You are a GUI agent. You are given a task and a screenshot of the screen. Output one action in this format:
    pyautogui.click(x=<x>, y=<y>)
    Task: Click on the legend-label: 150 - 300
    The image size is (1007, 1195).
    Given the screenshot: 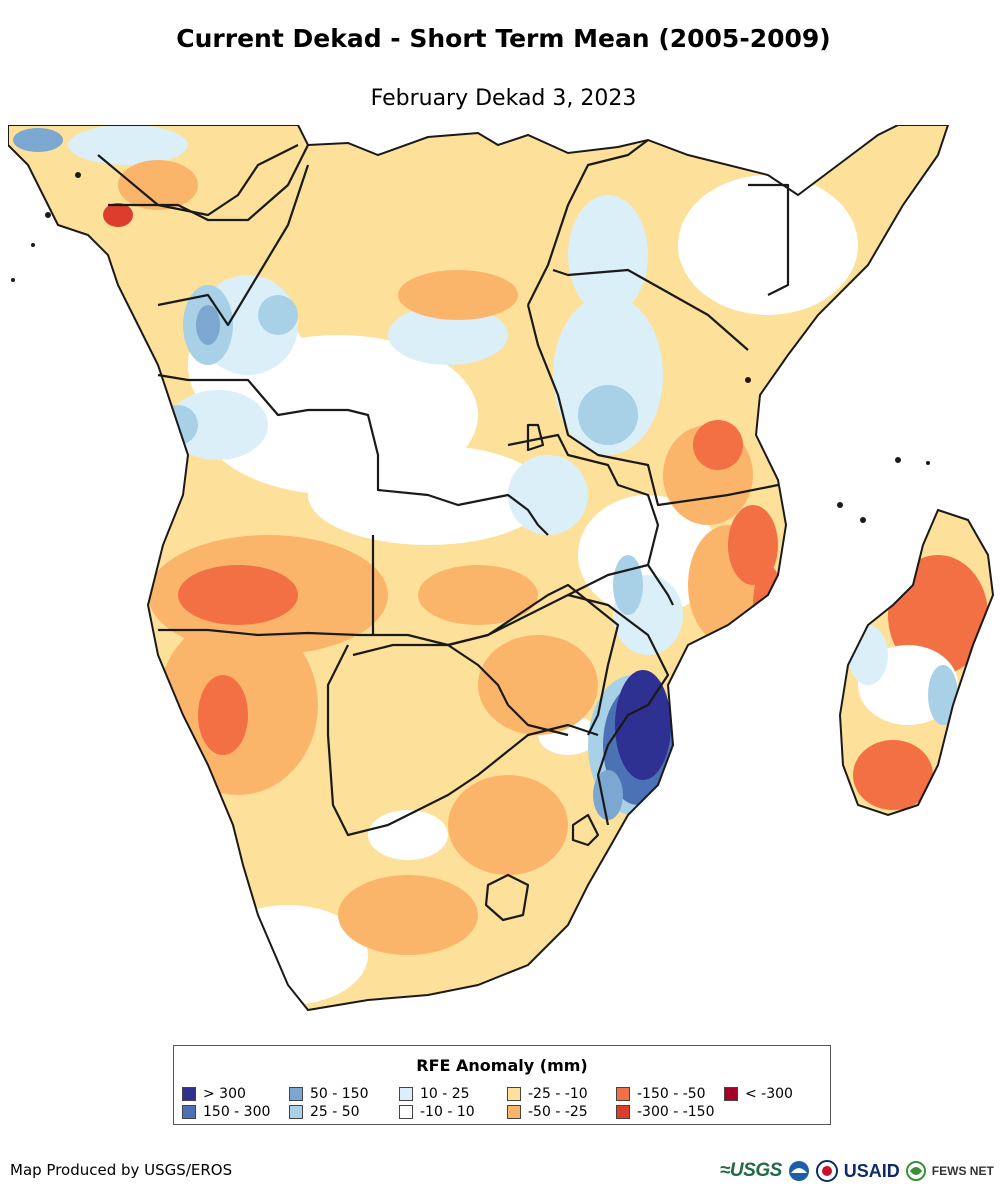 What is the action you would take?
    pyautogui.click(x=237, y=1112)
    